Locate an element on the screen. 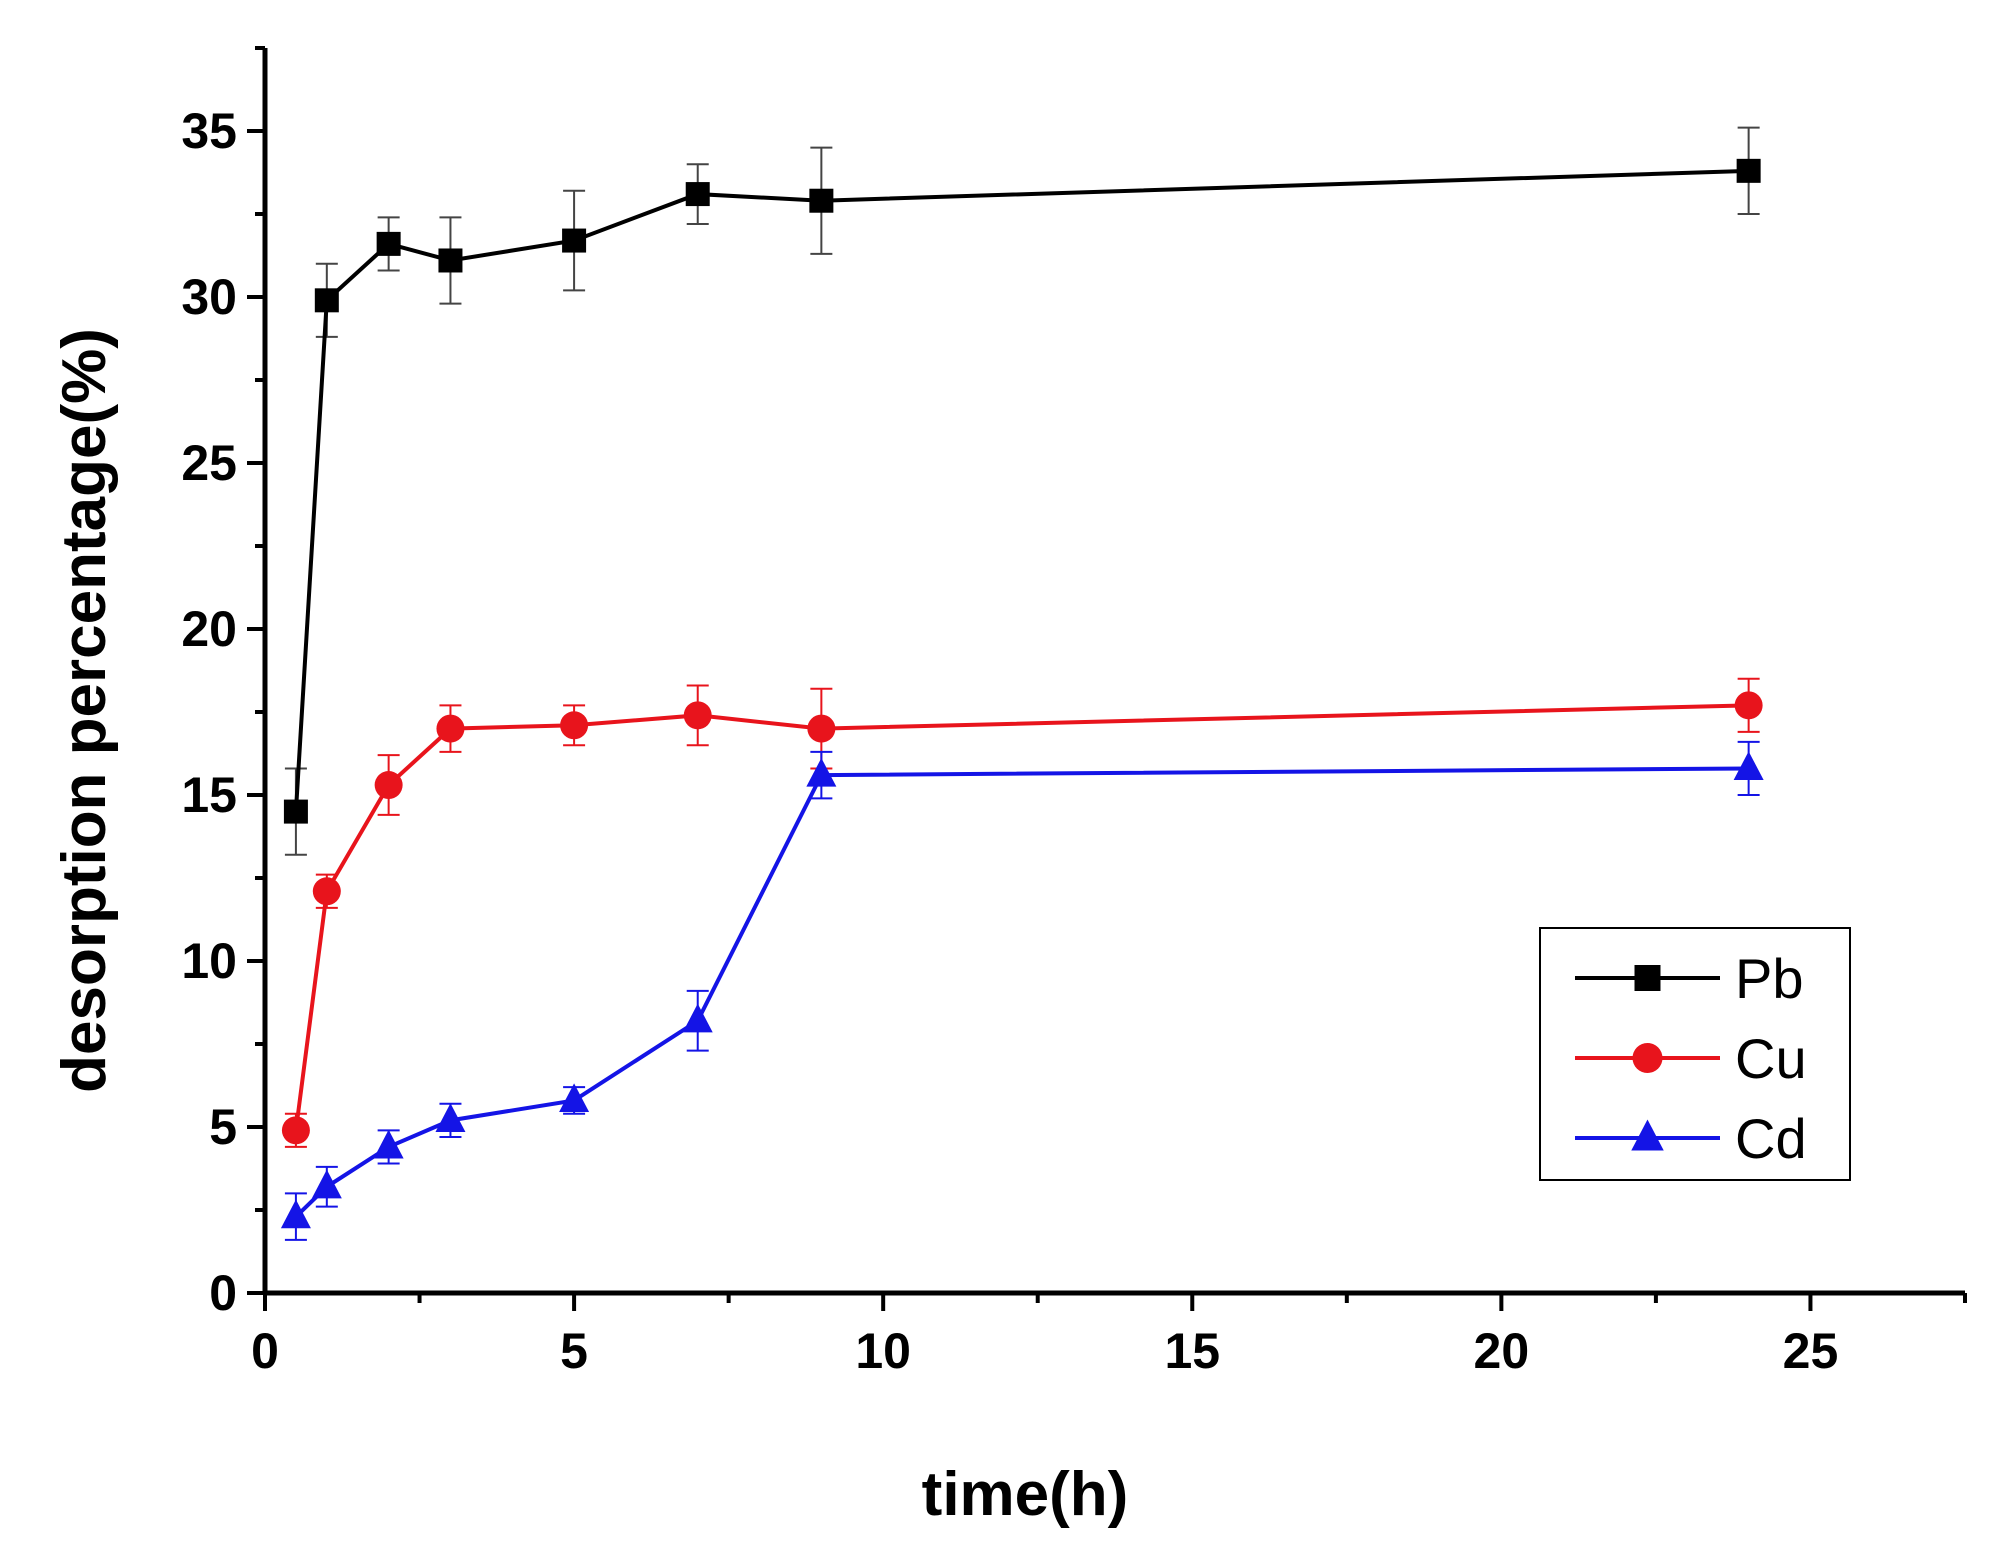 The image size is (1989, 1560). y-tick-label: 20 is located at coordinates (209, 629).